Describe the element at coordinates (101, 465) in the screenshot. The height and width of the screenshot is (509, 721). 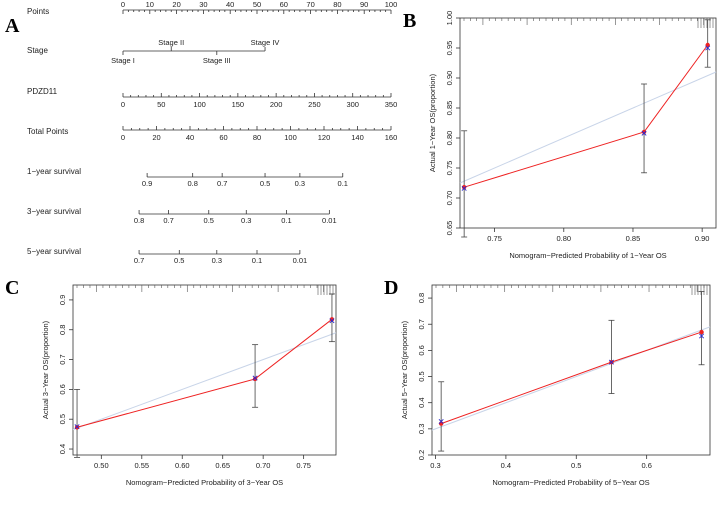
I see `x-tick-label: 0.50` at that location.